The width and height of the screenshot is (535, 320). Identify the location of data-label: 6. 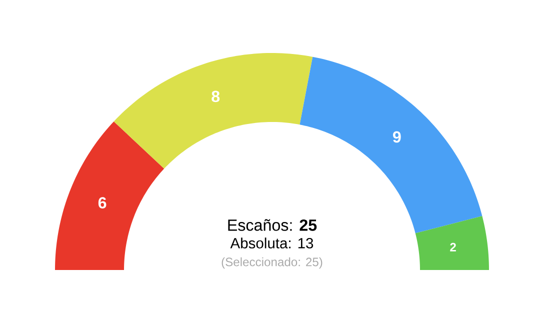
(102, 203).